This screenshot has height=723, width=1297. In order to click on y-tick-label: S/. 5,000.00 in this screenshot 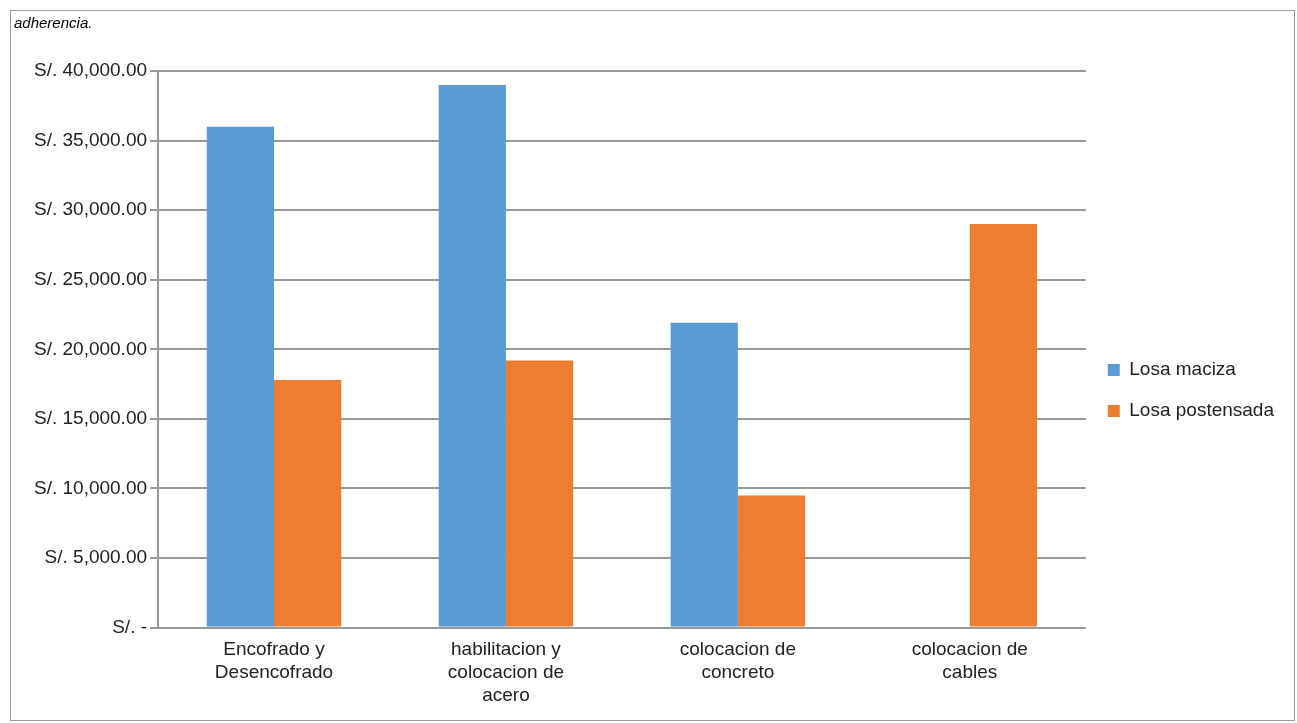, I will do `click(96, 557)`.